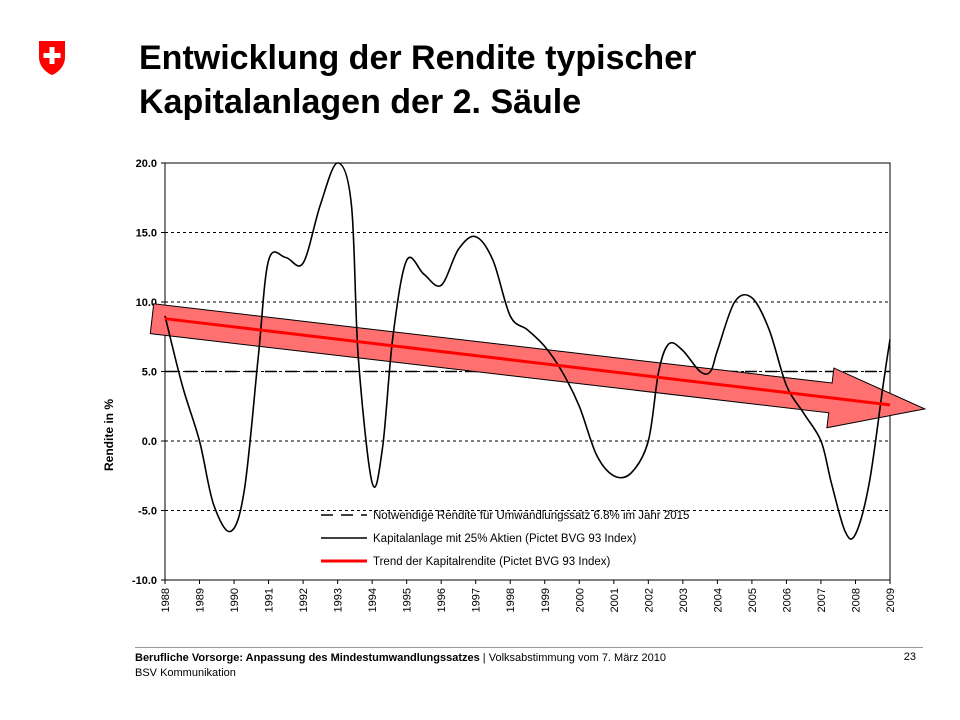 This screenshot has width=960, height=720. I want to click on y-tick-label: -10.0, so click(144, 581).